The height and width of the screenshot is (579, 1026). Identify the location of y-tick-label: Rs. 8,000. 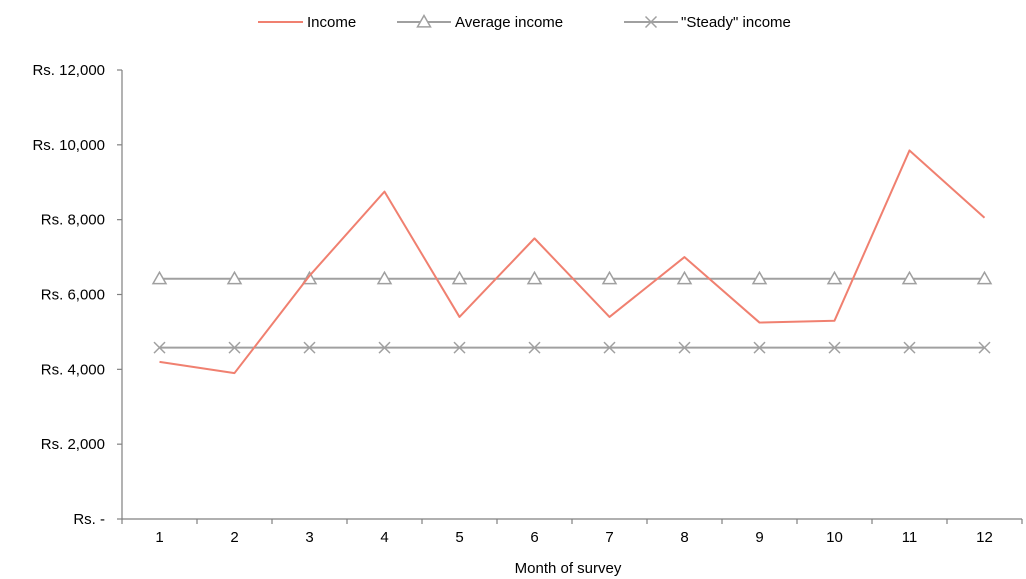
(73, 220).